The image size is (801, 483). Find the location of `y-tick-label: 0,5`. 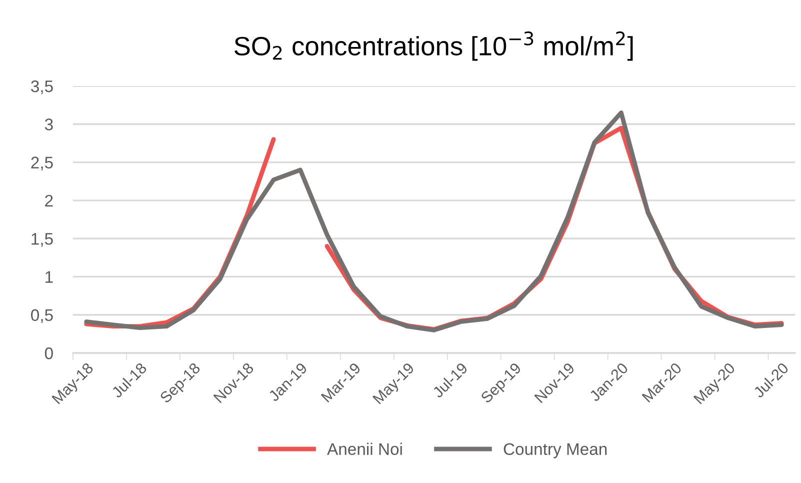

y-tick-label: 0,5 is located at coordinates (42, 316).